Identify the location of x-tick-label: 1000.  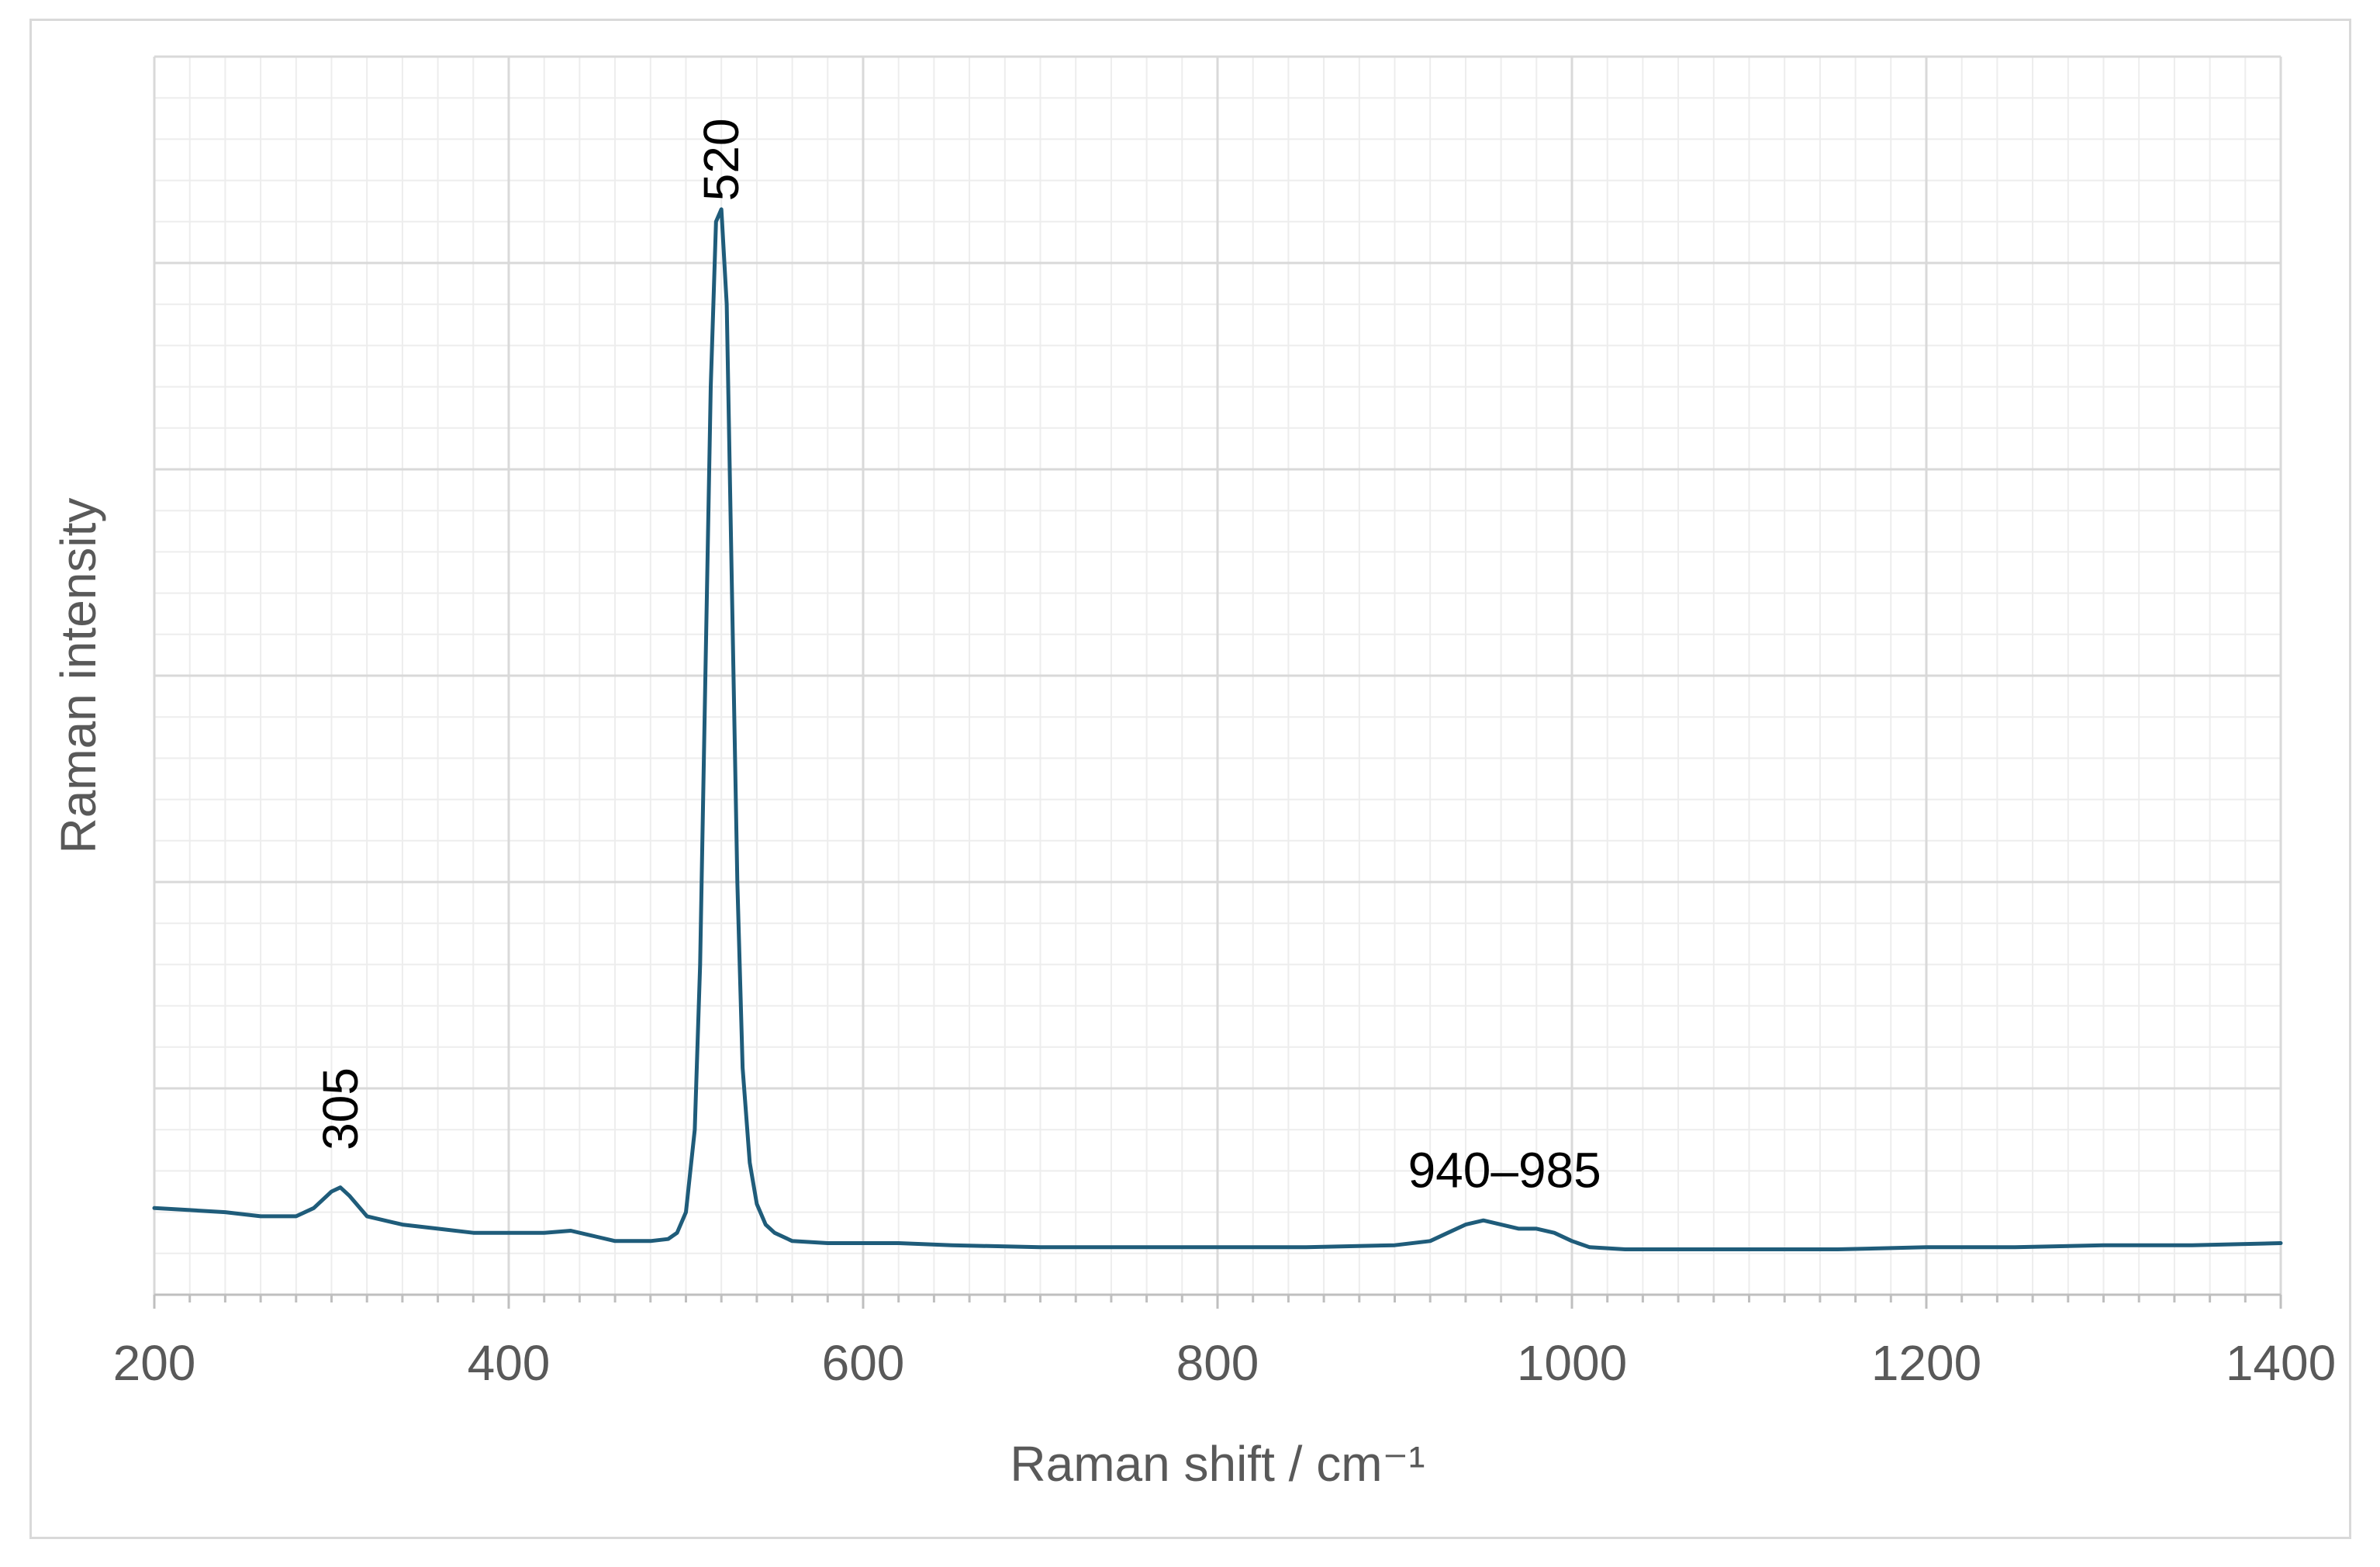
(1572, 1363).